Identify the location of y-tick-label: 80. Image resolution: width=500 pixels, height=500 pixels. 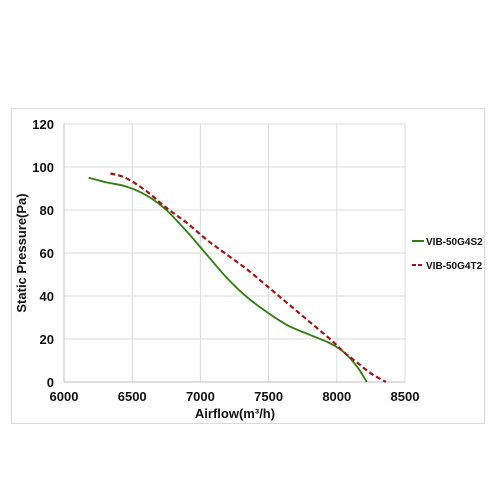
(47, 210).